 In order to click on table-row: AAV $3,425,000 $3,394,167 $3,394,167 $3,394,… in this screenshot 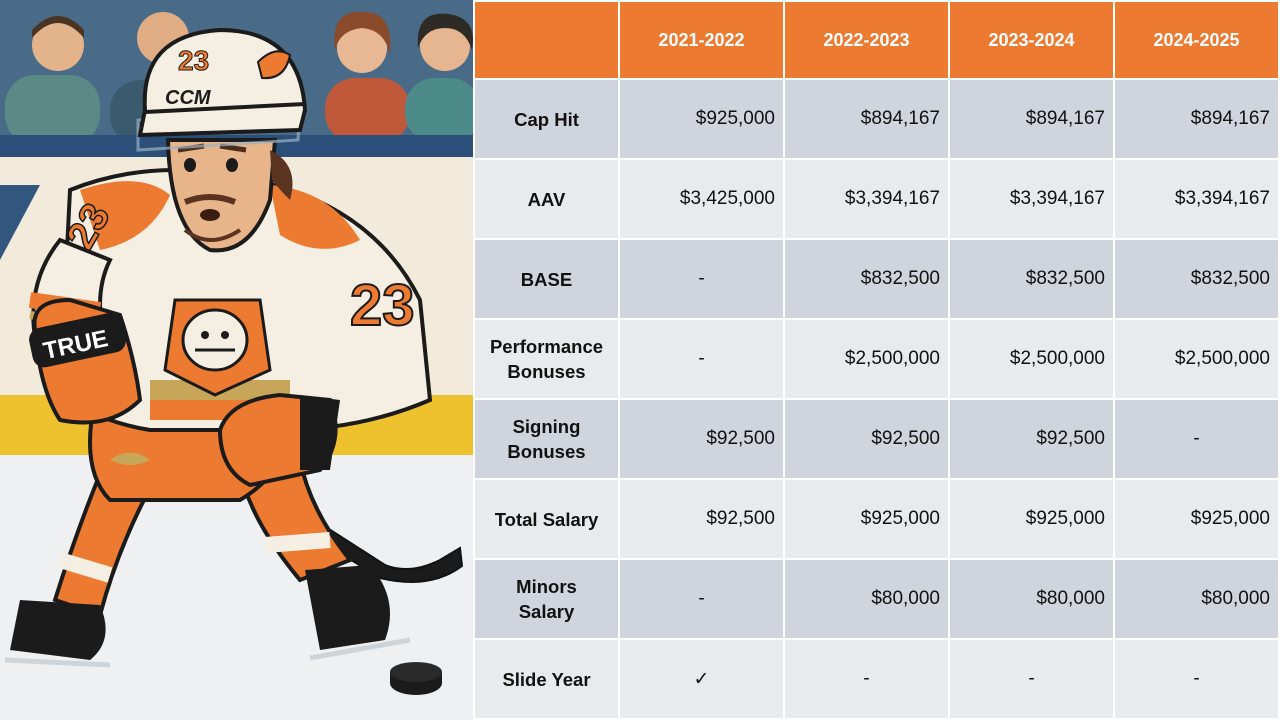, I will do `click(876, 199)`.